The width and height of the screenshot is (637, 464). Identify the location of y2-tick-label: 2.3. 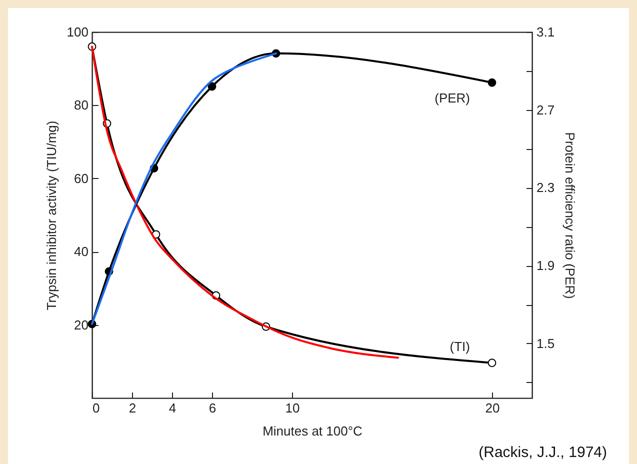
(545, 188).